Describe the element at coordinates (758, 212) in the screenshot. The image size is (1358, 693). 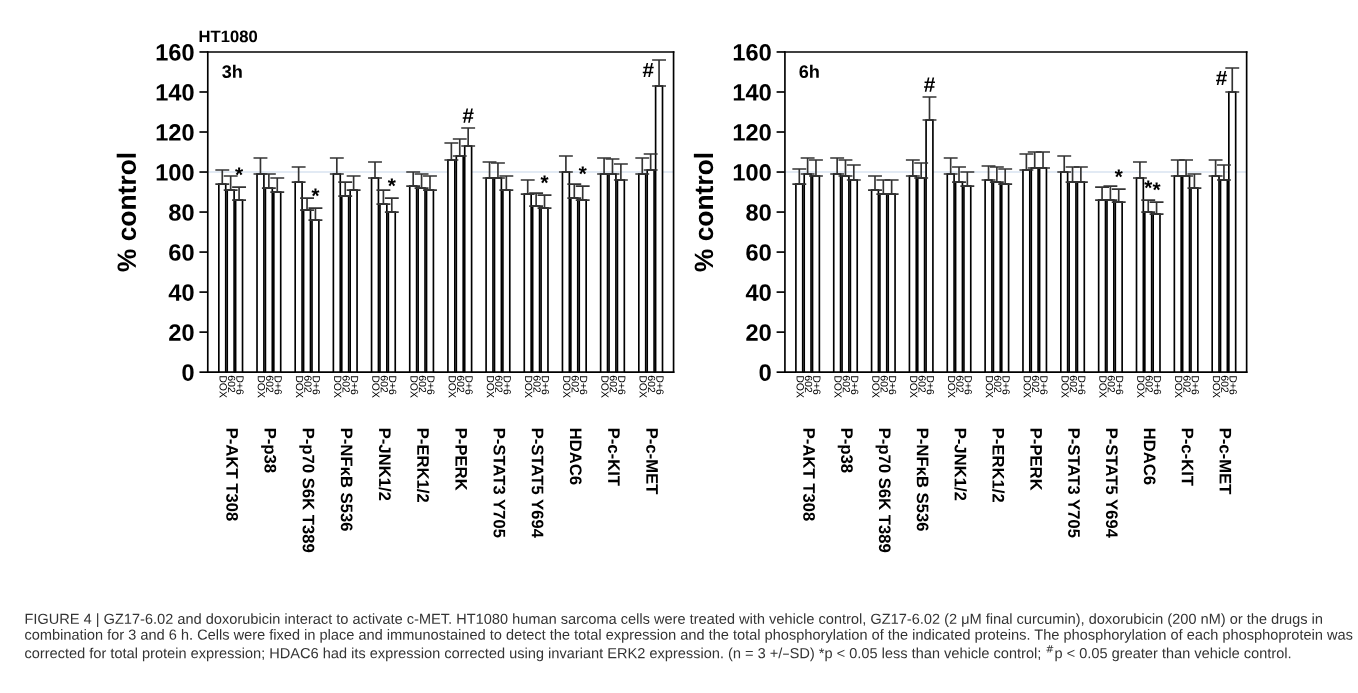
I see `y-tick-label: 80` at that location.